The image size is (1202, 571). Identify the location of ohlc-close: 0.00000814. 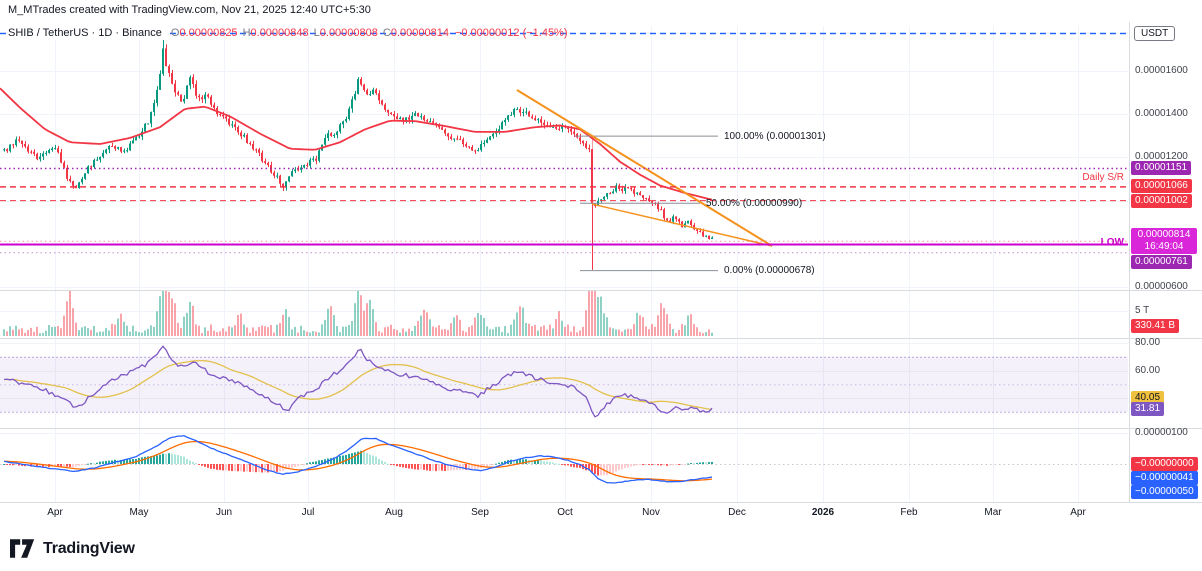
(419, 33).